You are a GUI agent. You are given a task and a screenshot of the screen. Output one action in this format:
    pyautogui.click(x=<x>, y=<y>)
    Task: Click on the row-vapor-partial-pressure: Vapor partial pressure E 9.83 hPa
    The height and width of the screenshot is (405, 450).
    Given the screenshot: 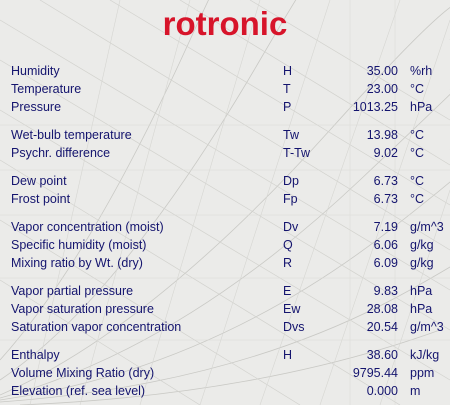 What is the action you would take?
    pyautogui.click(x=225, y=291)
    